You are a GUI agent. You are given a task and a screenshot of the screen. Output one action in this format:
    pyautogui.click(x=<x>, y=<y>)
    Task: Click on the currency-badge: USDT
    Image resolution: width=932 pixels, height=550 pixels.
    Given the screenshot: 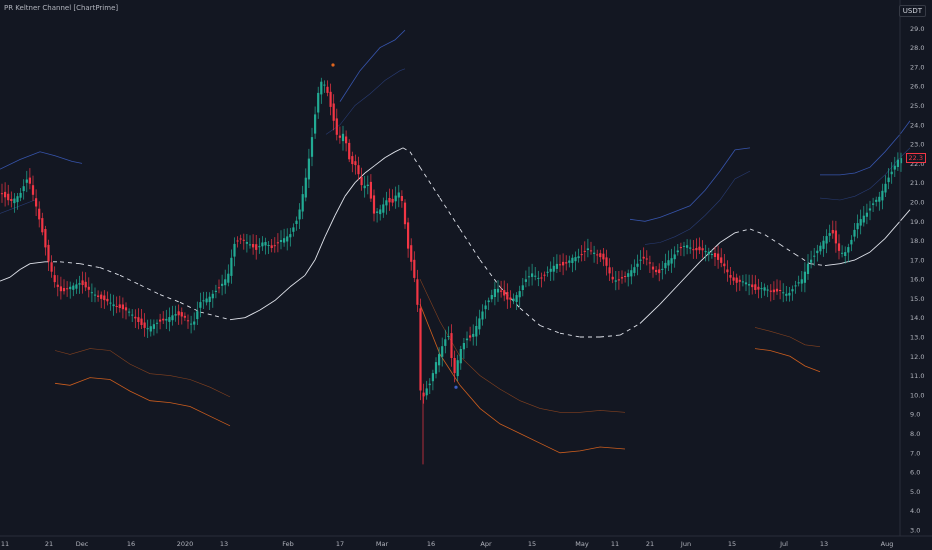 What is the action you would take?
    pyautogui.click(x=912, y=11)
    